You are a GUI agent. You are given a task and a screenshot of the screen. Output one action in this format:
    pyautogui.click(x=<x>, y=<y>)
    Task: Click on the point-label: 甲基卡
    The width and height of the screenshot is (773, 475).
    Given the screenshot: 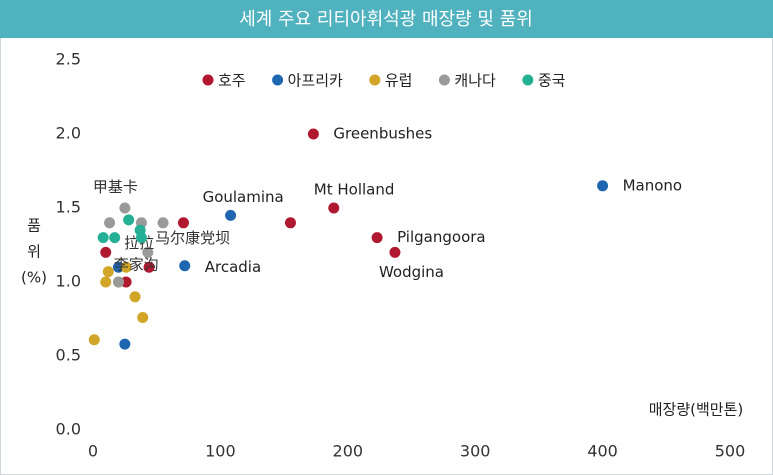 What is the action you would take?
    pyautogui.click(x=115, y=187)
    